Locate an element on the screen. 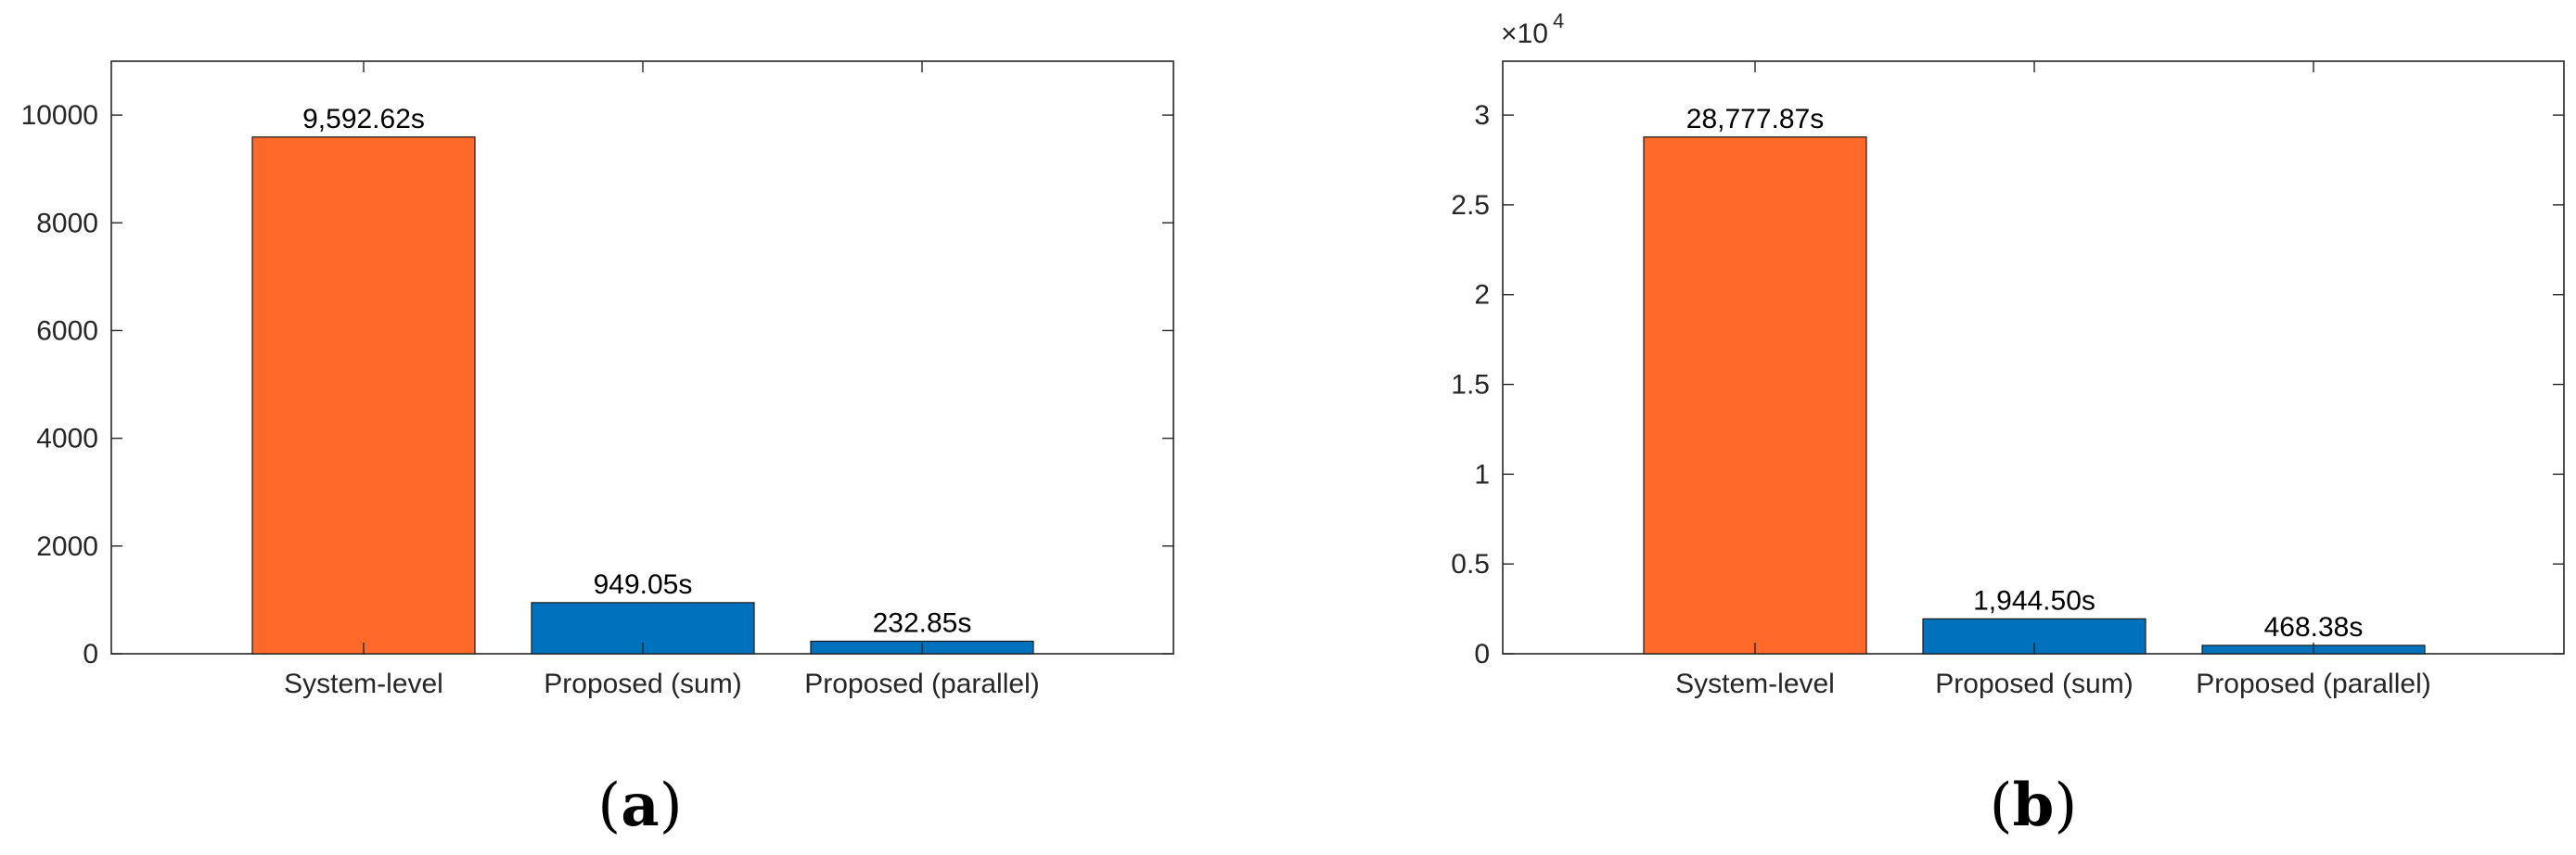  y-tick-label-3: 1.5 is located at coordinates (1470, 385).